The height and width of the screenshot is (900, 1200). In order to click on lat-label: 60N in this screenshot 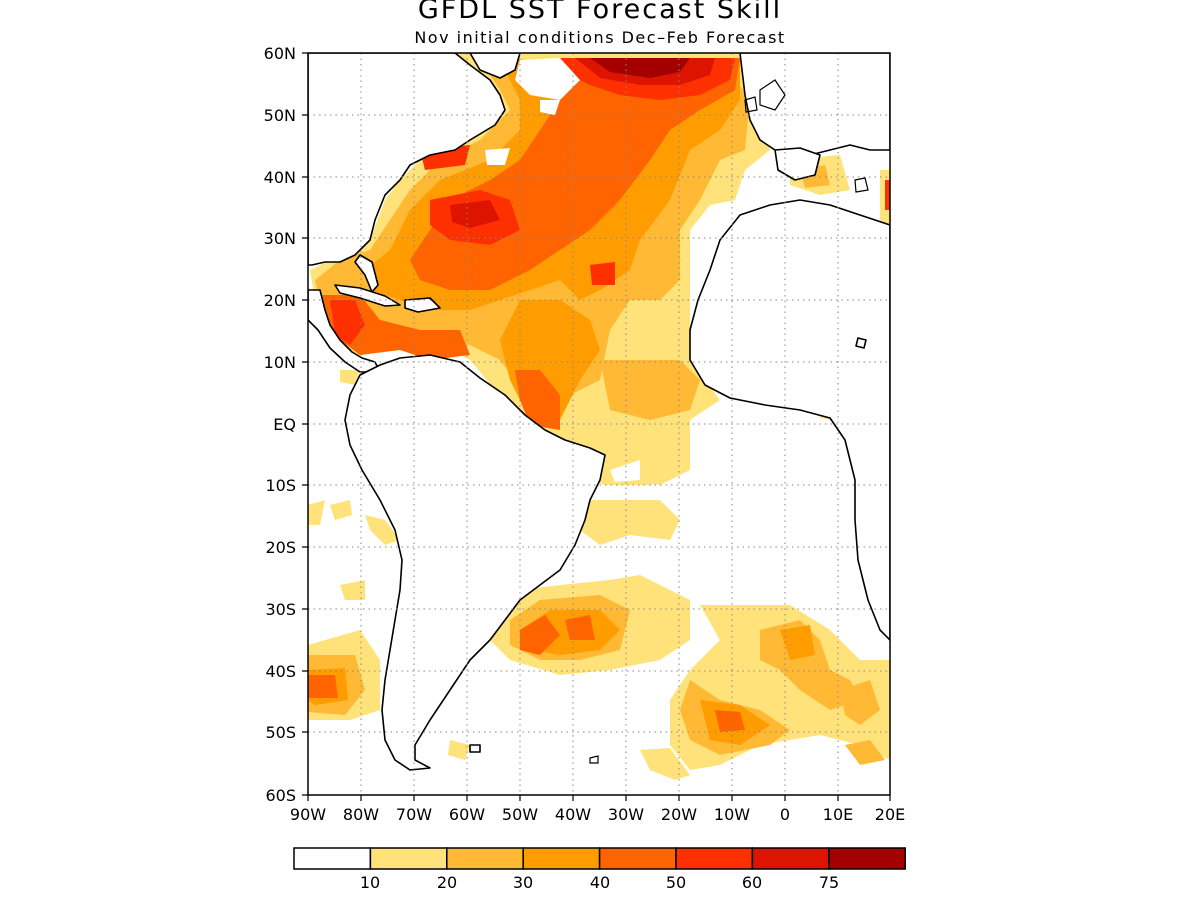, I will do `click(280, 53)`.